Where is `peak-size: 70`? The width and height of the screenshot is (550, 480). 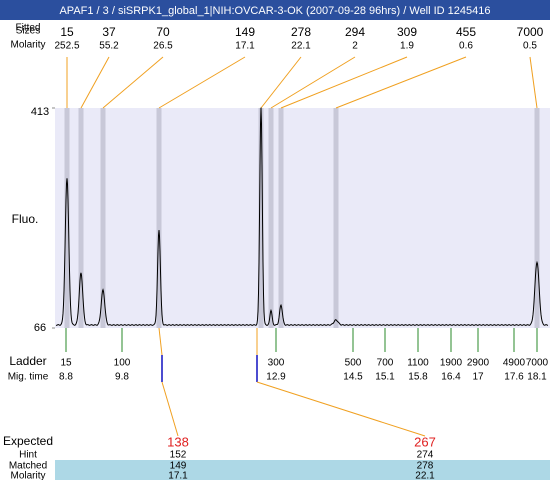
peak-size: 70 is located at coordinates (163, 32).